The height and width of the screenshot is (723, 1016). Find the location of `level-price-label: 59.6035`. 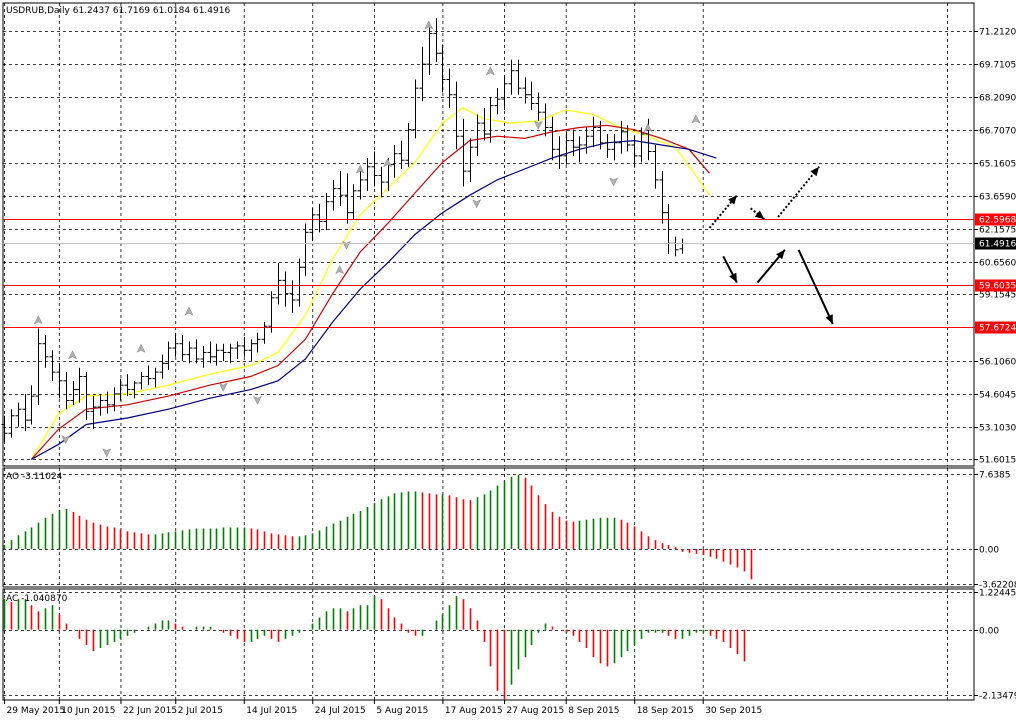

level-price-label: 59.6035 is located at coordinates (997, 287).